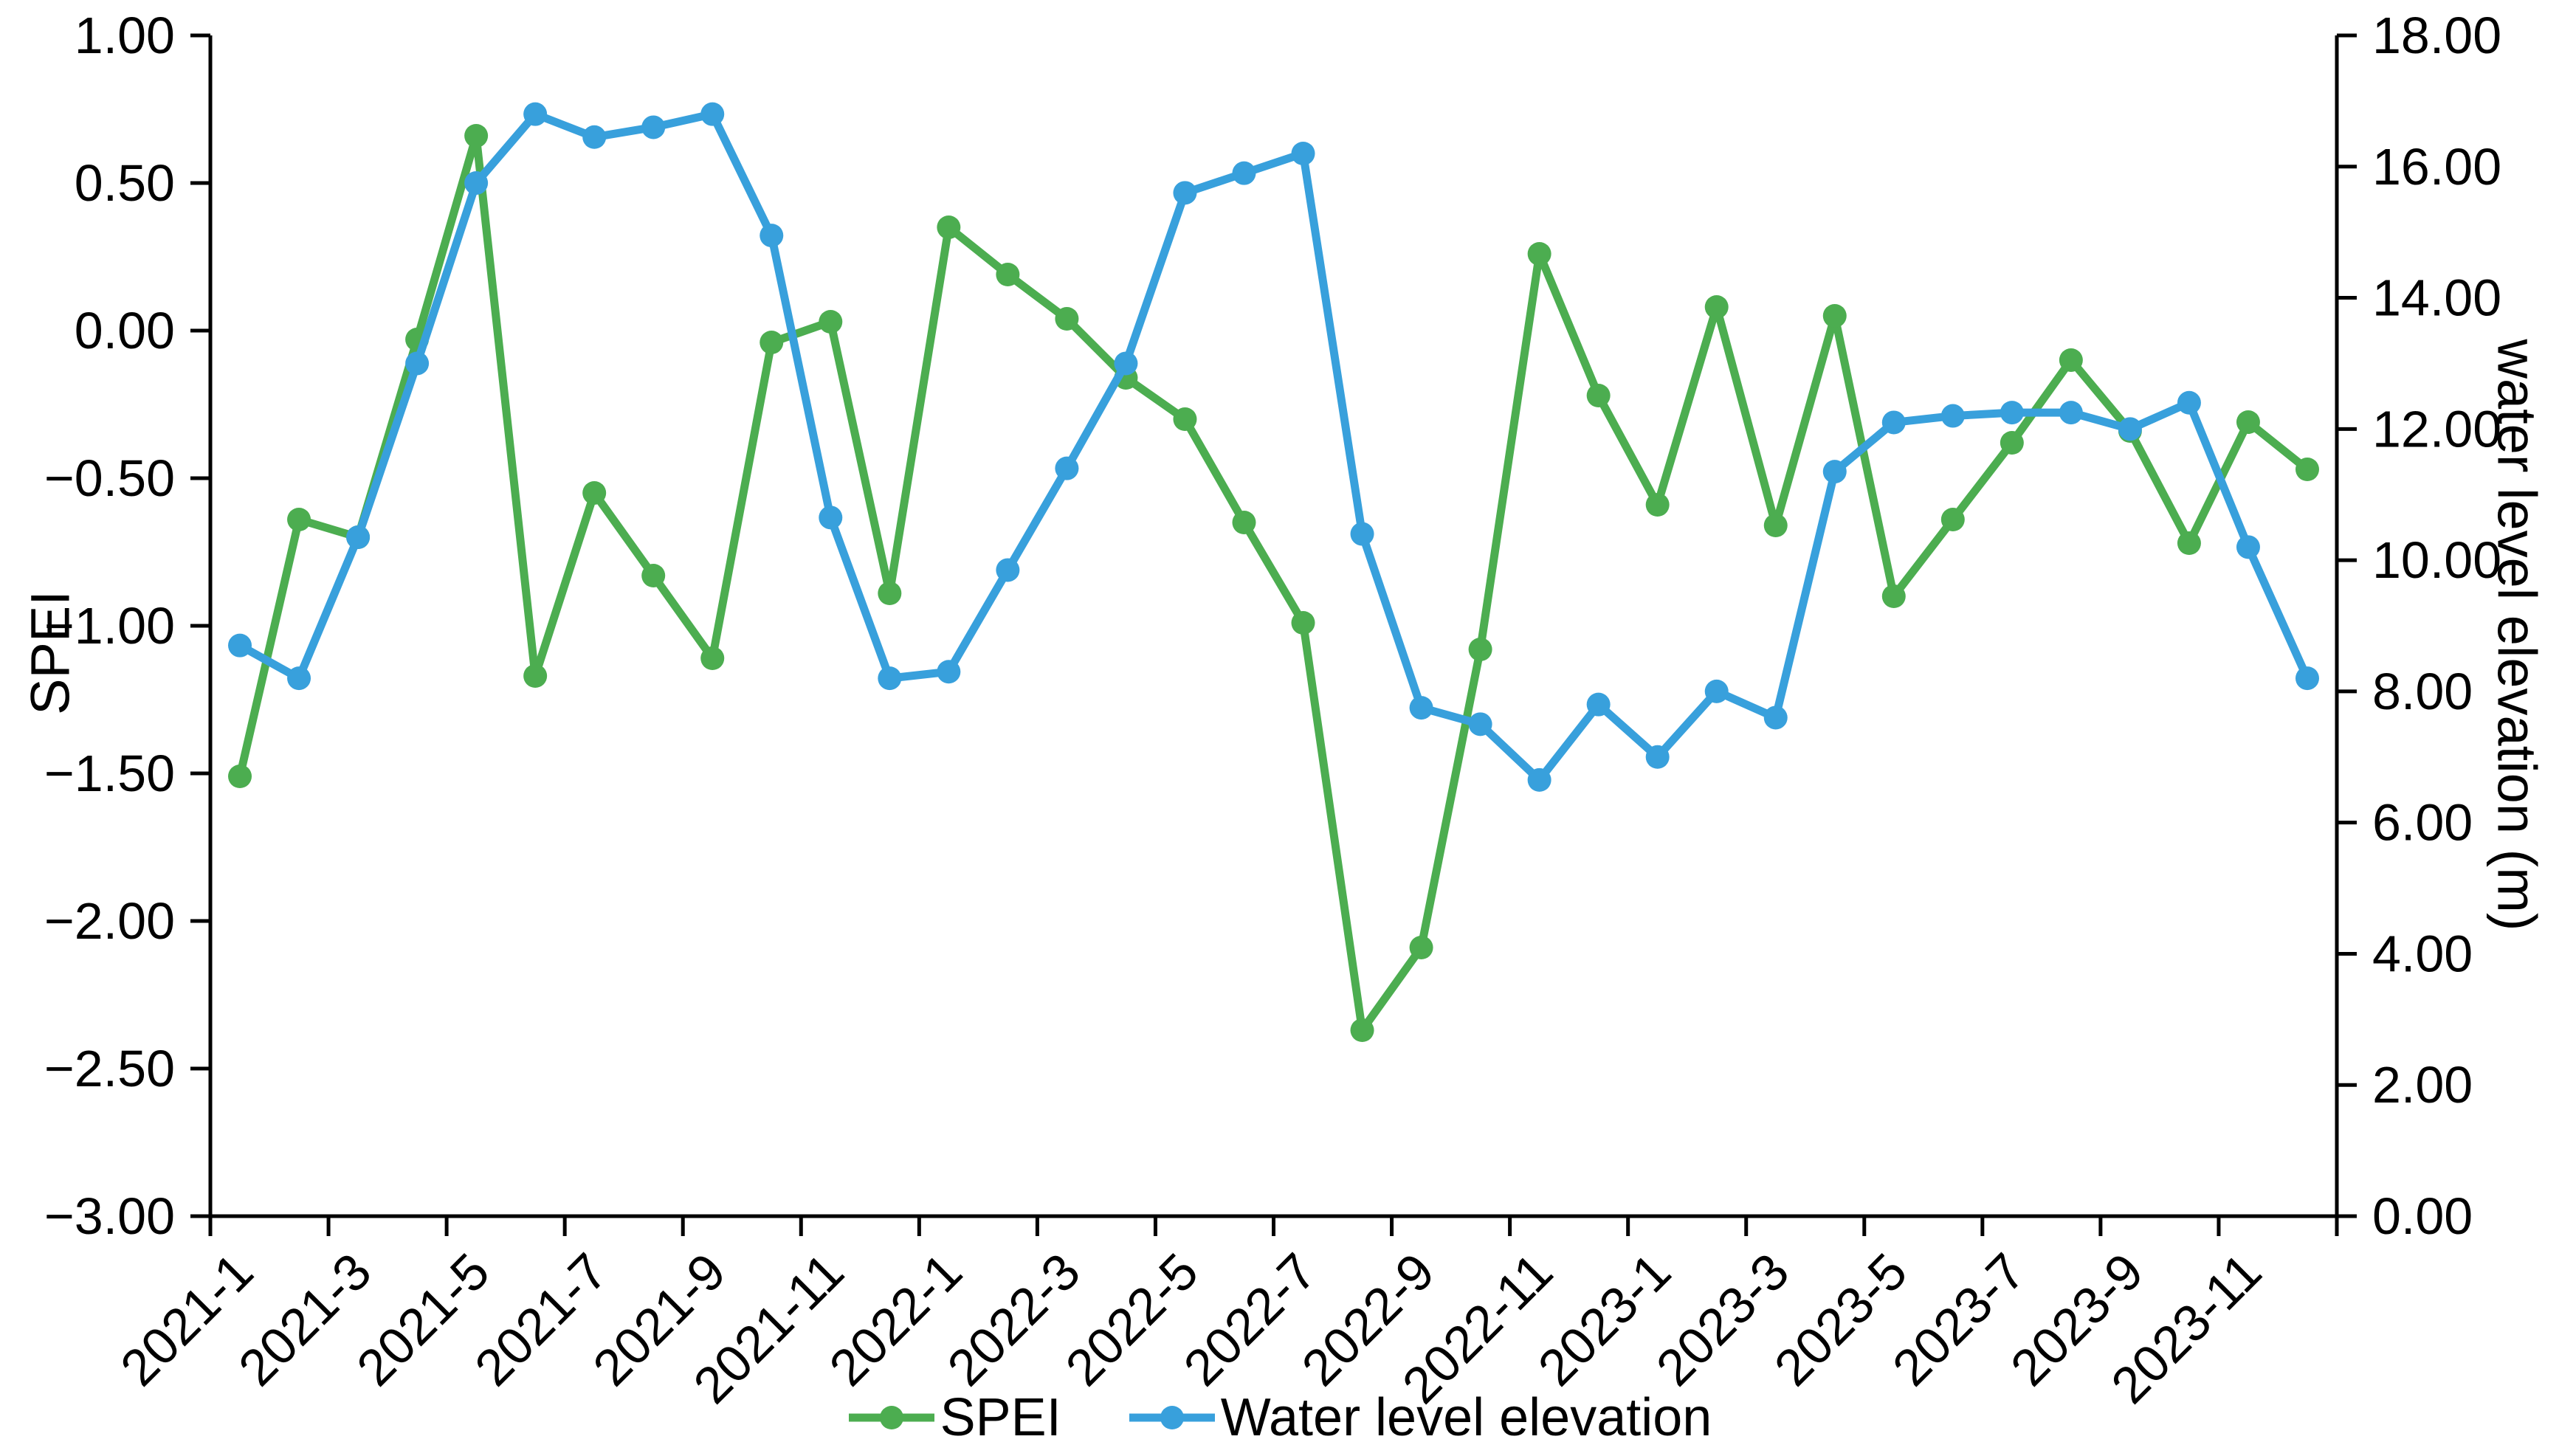 The height and width of the screenshot is (1456, 2559). What do you see at coordinates (125, 183) in the screenshot?
I see `y-left-tick-label: 0.50` at bounding box center [125, 183].